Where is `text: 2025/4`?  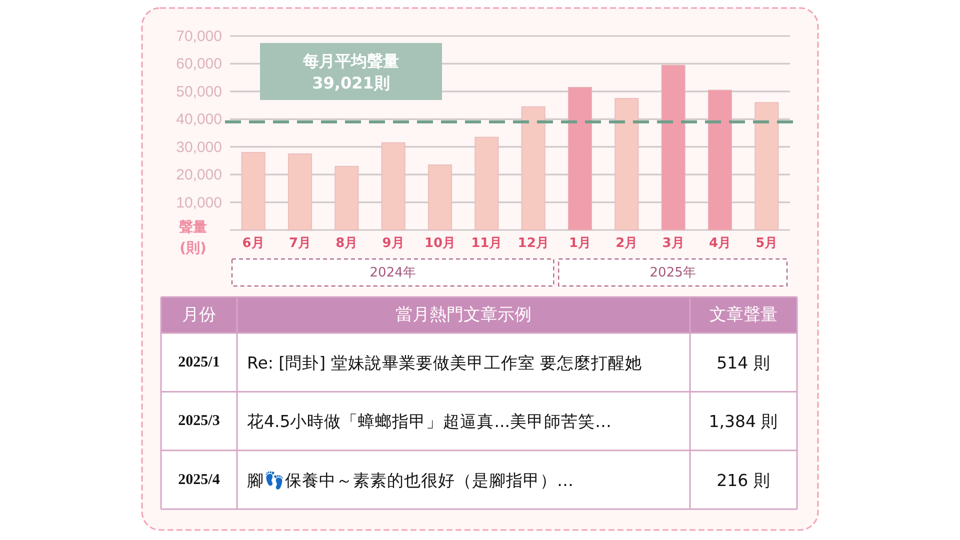
text: 2025/4 is located at coordinates (199, 480).